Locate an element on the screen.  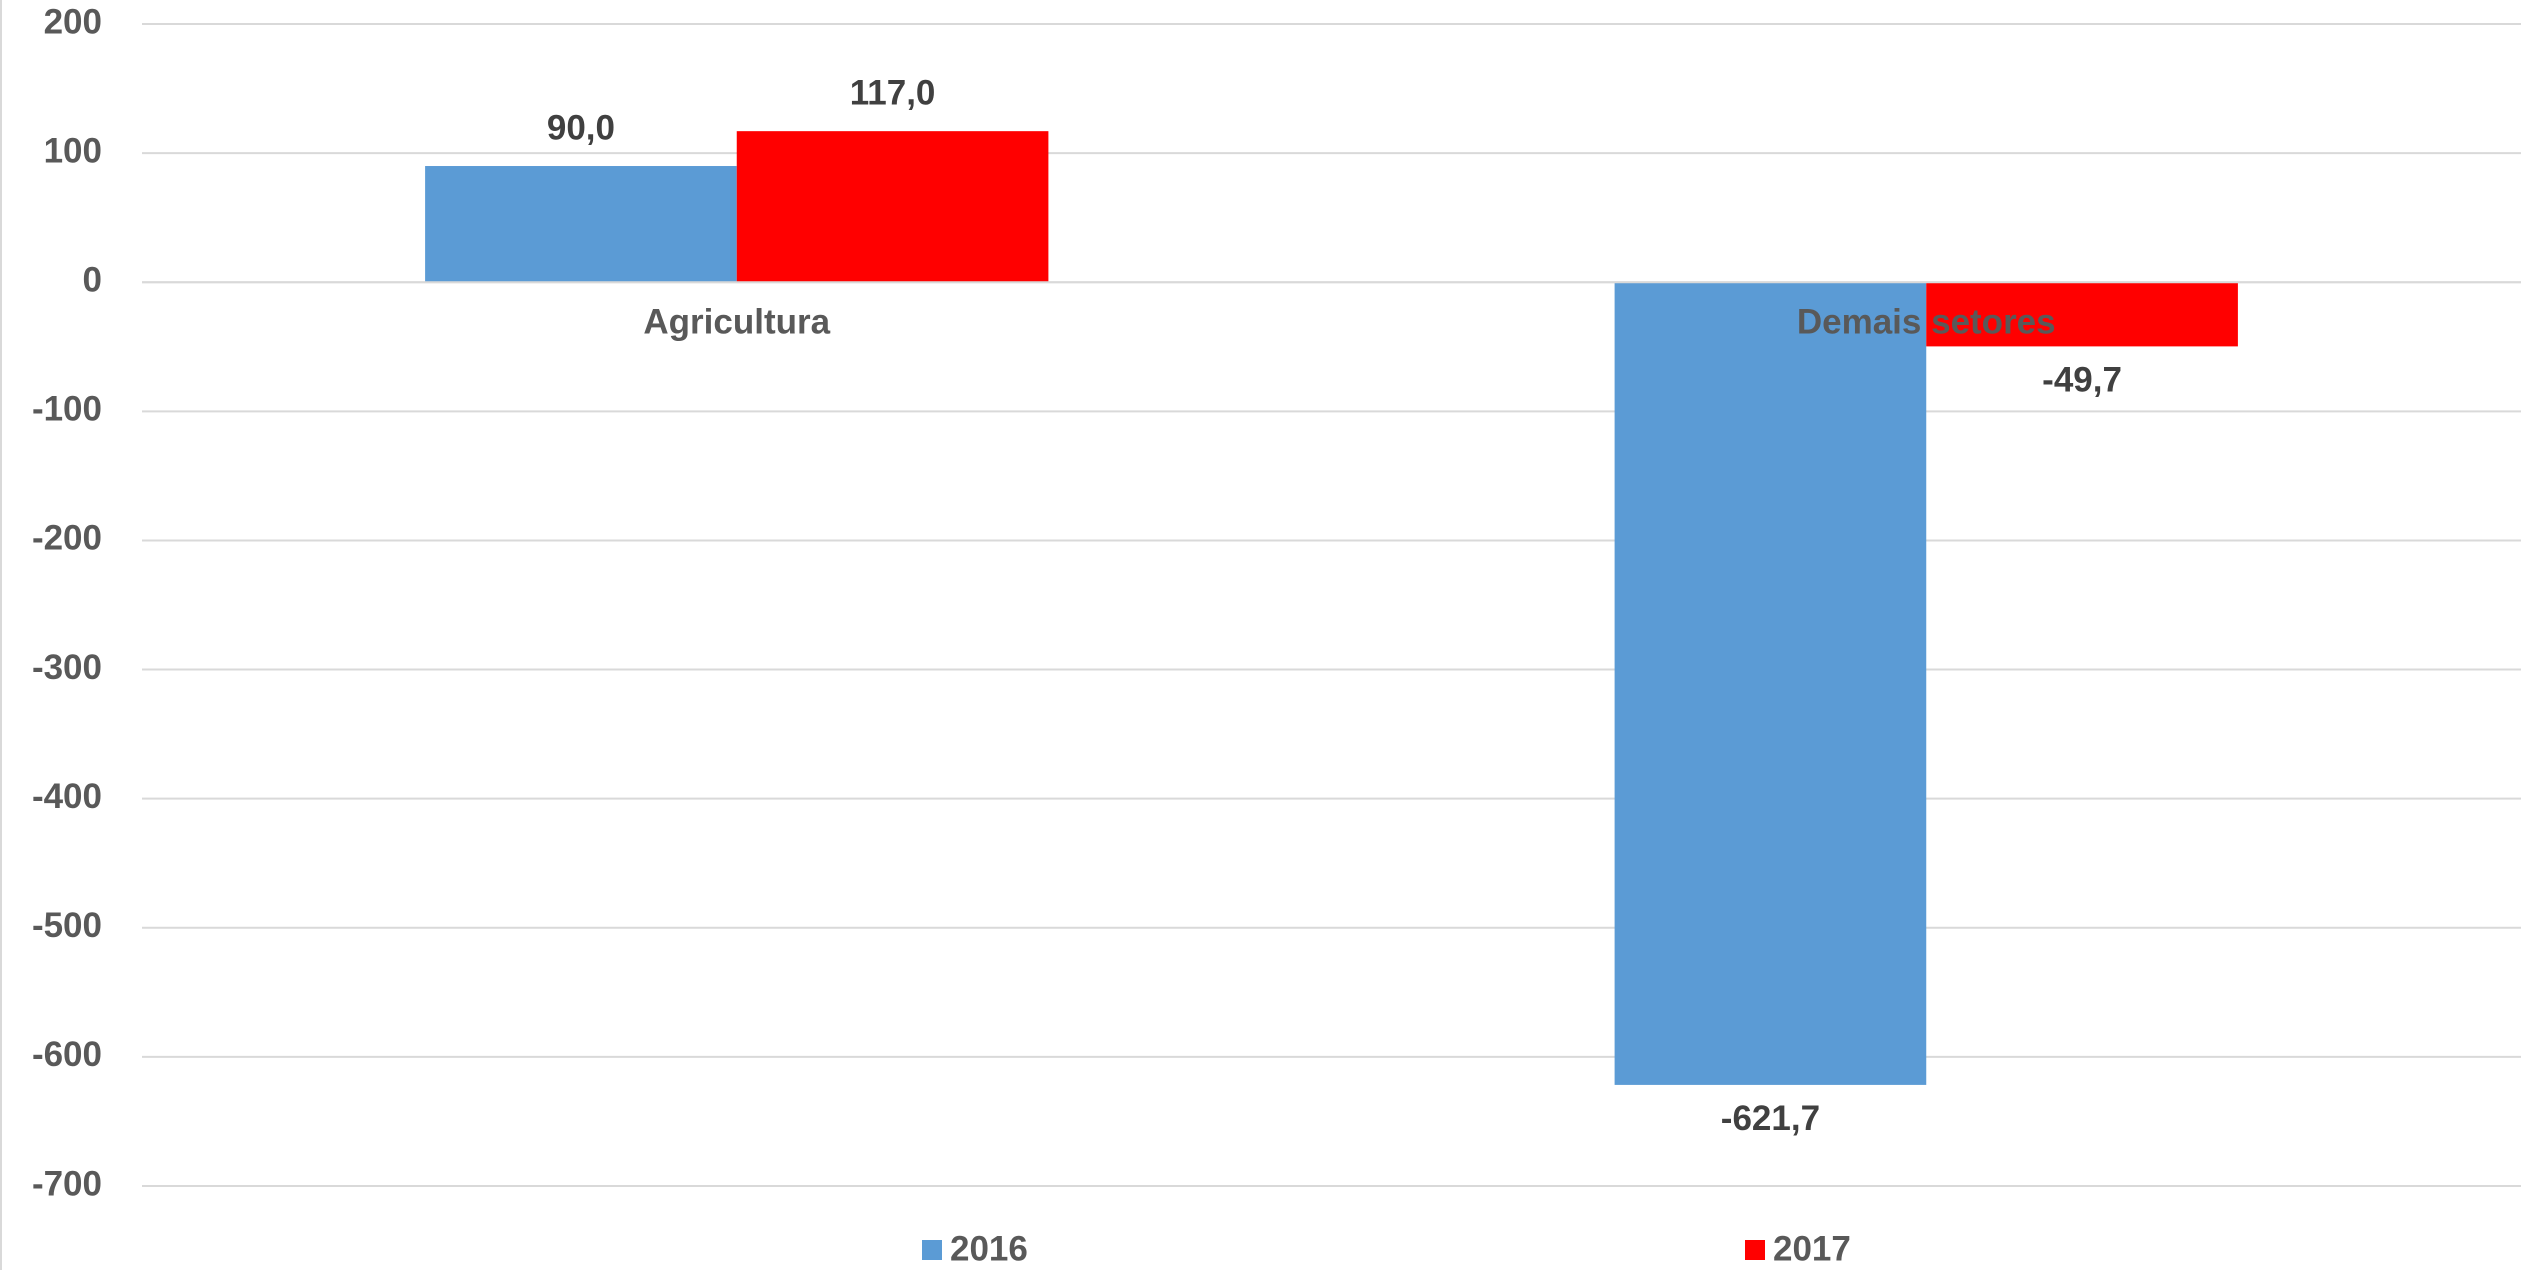
y-tick-label: -300 is located at coordinates (67, 667).